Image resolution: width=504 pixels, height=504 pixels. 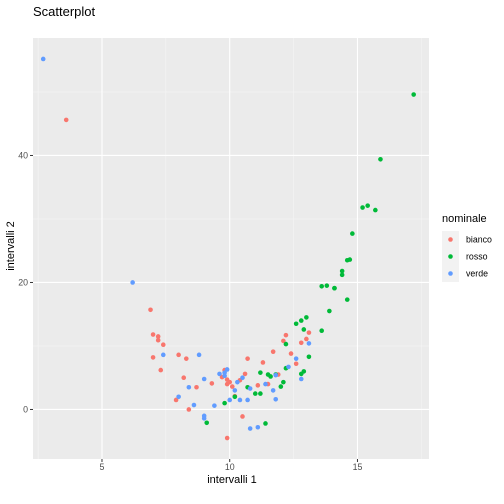 What do you see at coordinates (450, 273) in the screenshot?
I see `legend-swatch-verde` at bounding box center [450, 273].